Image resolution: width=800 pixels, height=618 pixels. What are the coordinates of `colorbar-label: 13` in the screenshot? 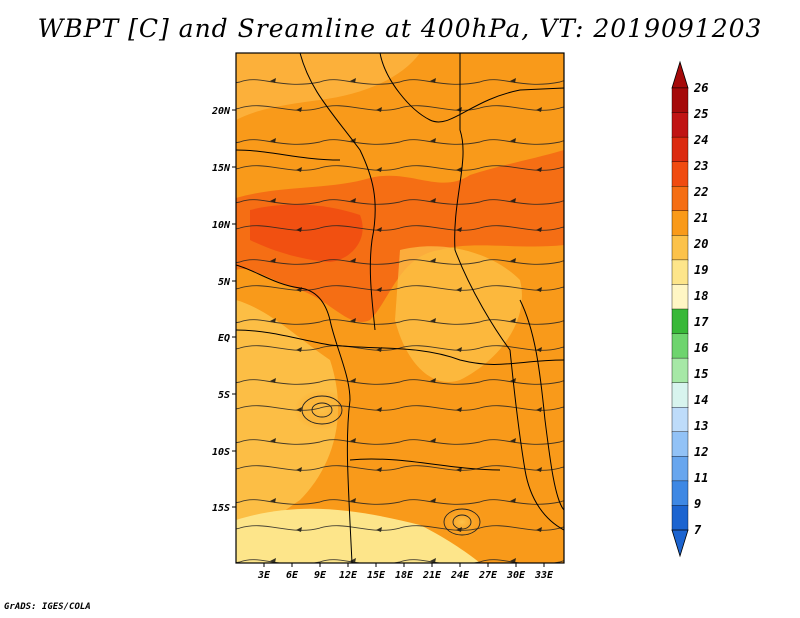 It's located at (701, 426).